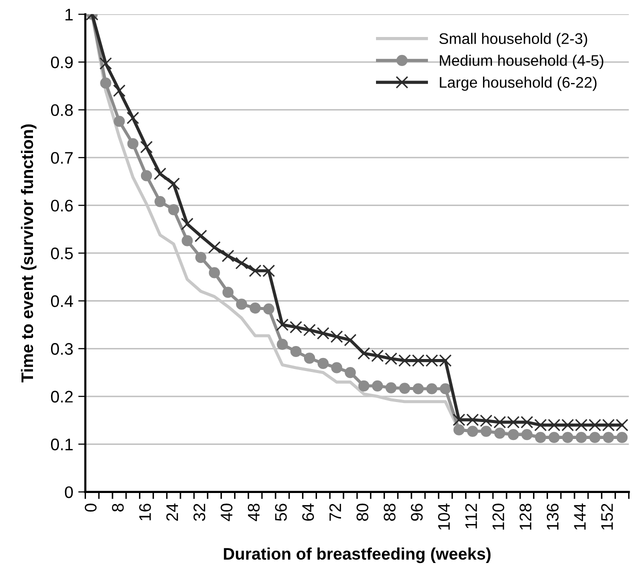 The height and width of the screenshot is (572, 632). I want to click on y-tick-label: 0.8, so click(62, 110).